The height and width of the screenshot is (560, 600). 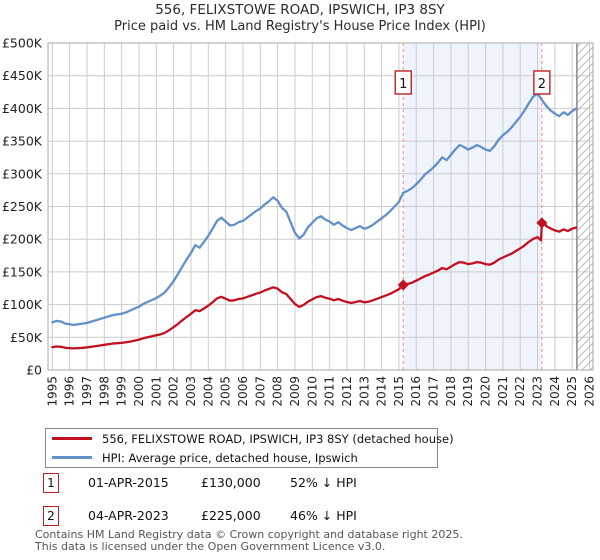 I want to click on sale-1-date: 01-APR-2015, so click(x=128, y=482).